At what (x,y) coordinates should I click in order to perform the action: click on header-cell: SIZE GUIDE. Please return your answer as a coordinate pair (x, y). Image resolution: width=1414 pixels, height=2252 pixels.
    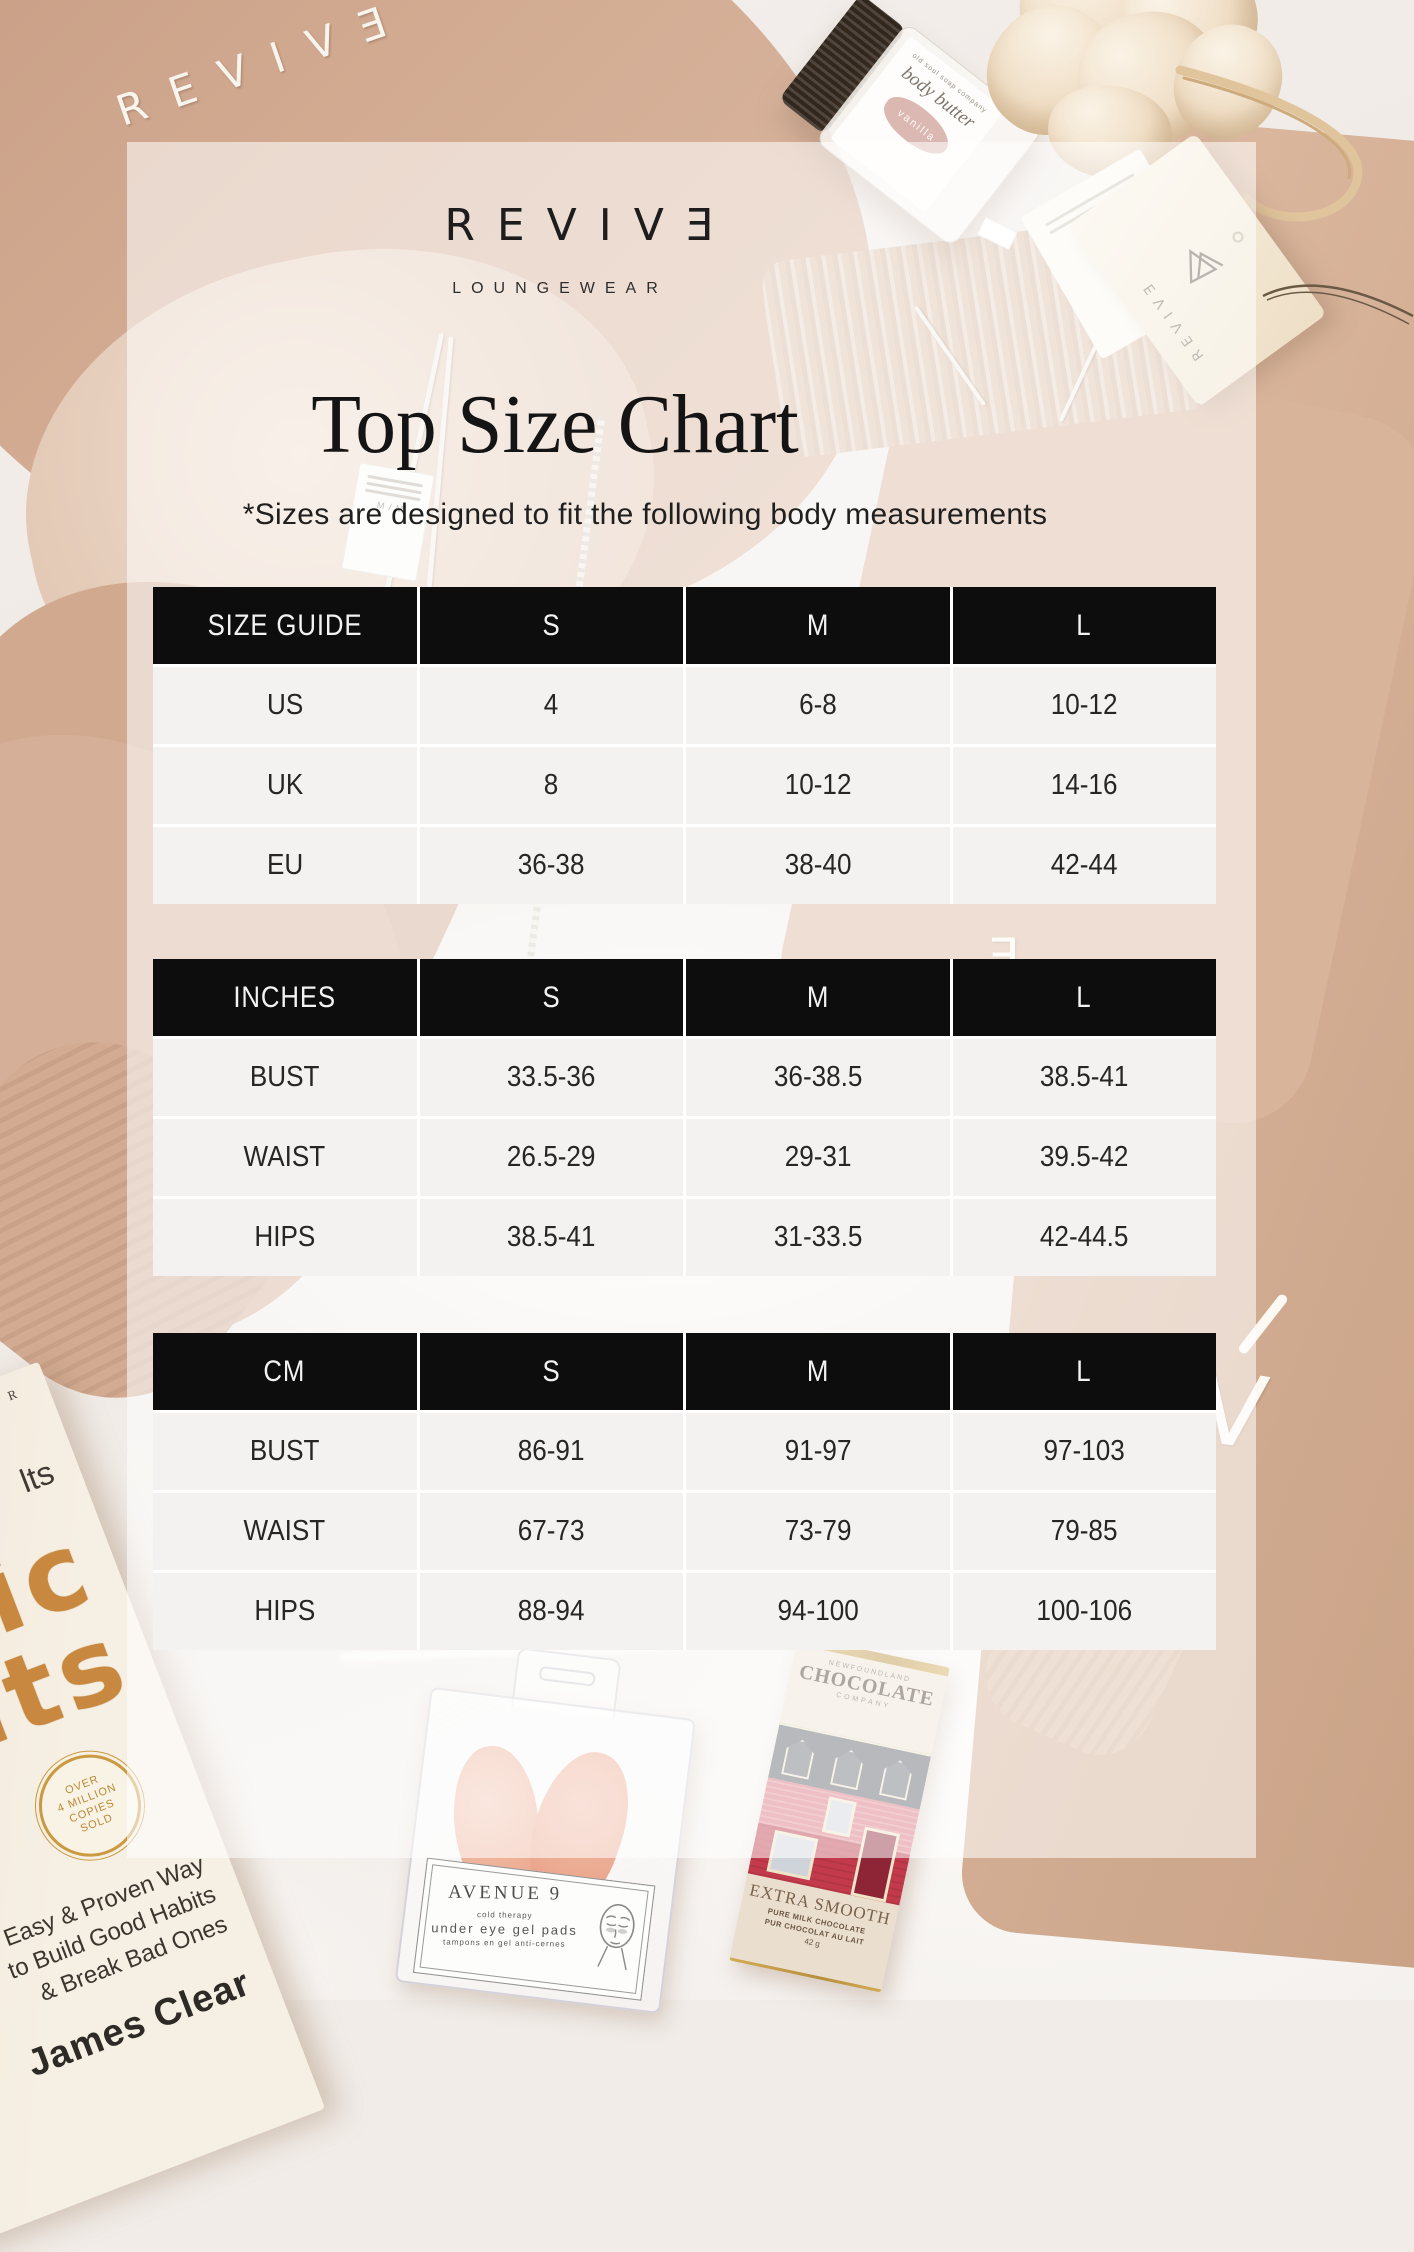
    Looking at the image, I should click on (285, 625).